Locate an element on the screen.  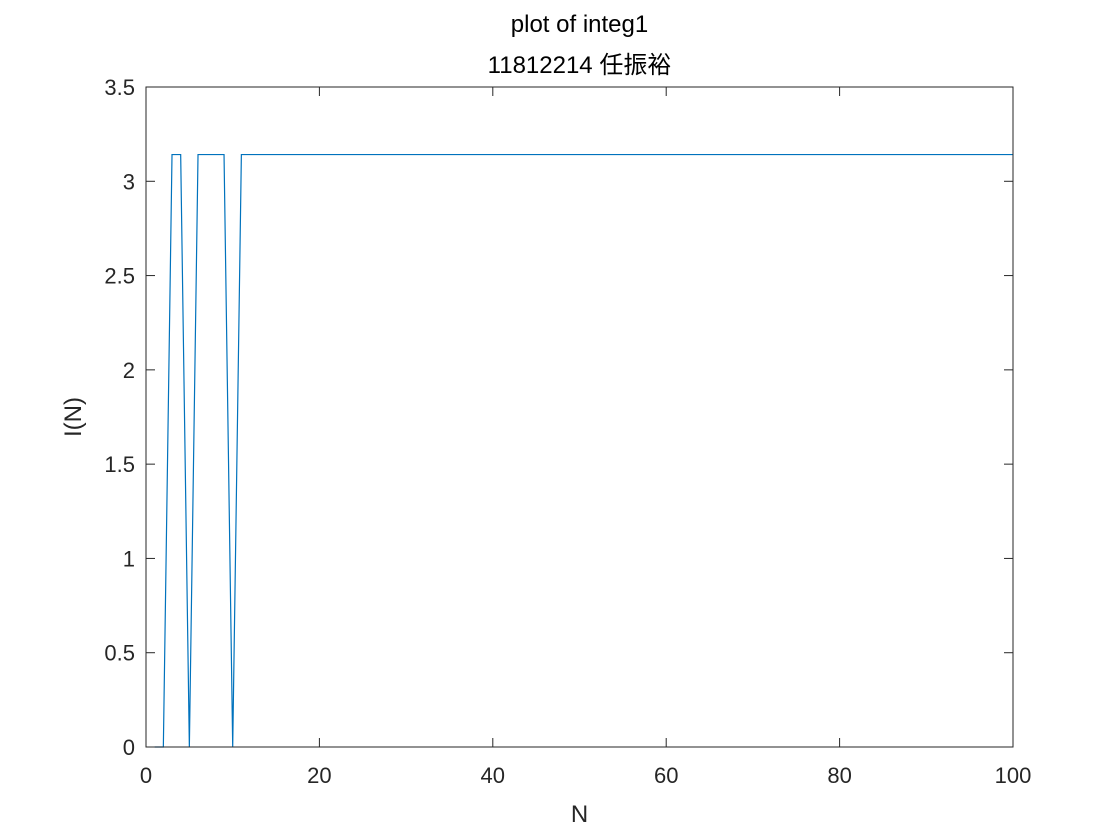
x-axis-label: N is located at coordinates (579, 814).